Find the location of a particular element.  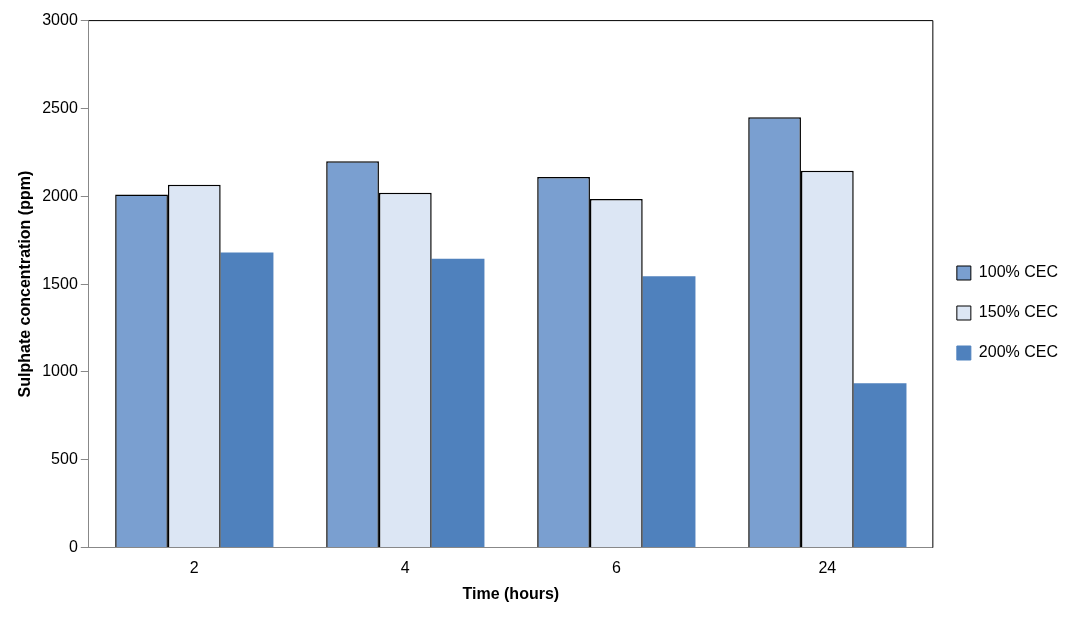

x-axis-title: Time (hours) is located at coordinates (511, 593).